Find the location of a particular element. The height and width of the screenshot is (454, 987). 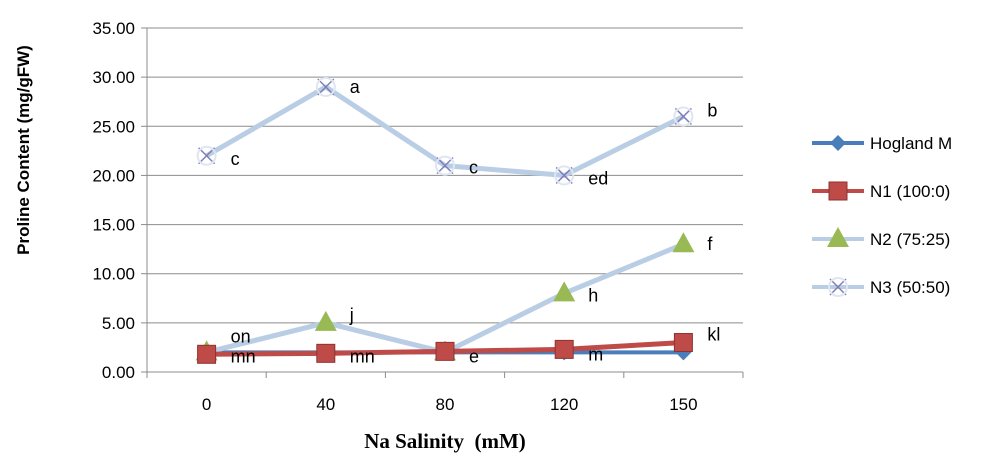

annotation-label: e is located at coordinates (474, 356).